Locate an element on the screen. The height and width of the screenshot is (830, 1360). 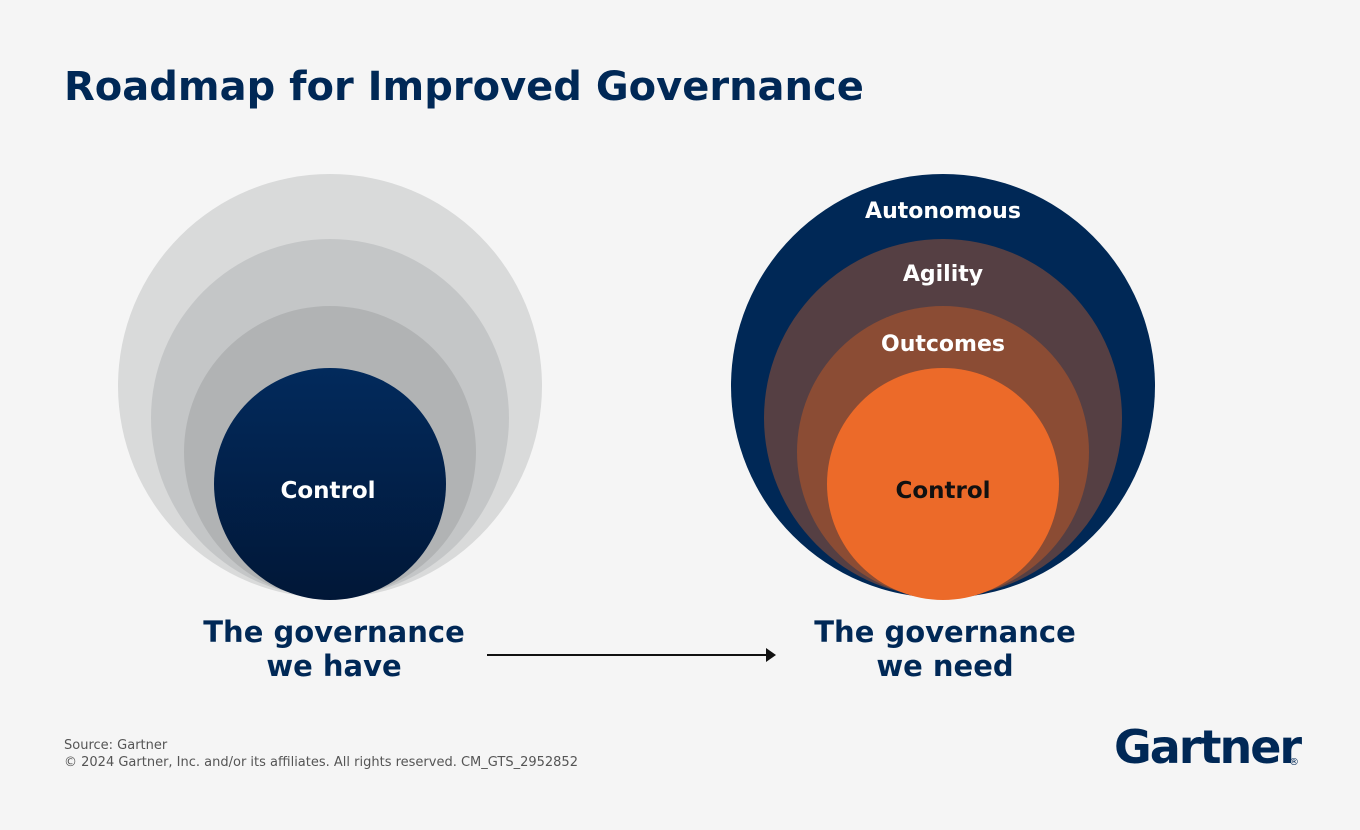
logo-mark: ® is located at coordinates (1294, 762).